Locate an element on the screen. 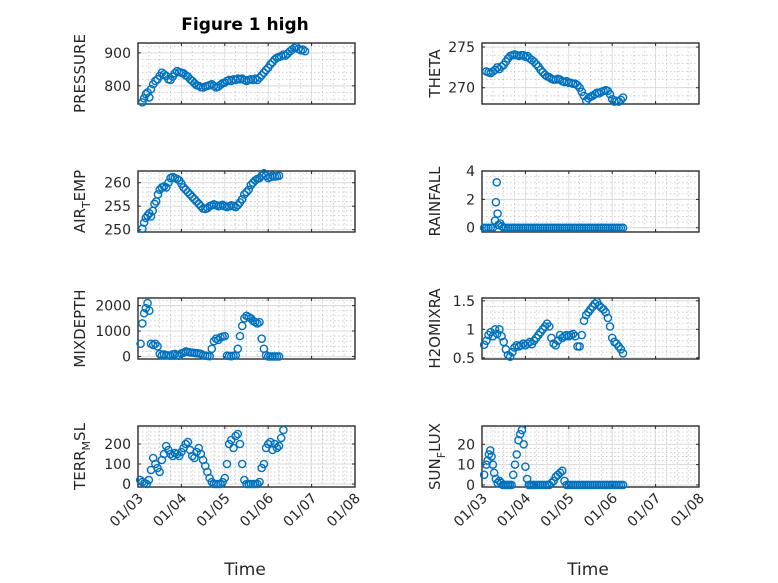 The image size is (778, 583). y-tick-label: 900 is located at coordinates (117, 54).